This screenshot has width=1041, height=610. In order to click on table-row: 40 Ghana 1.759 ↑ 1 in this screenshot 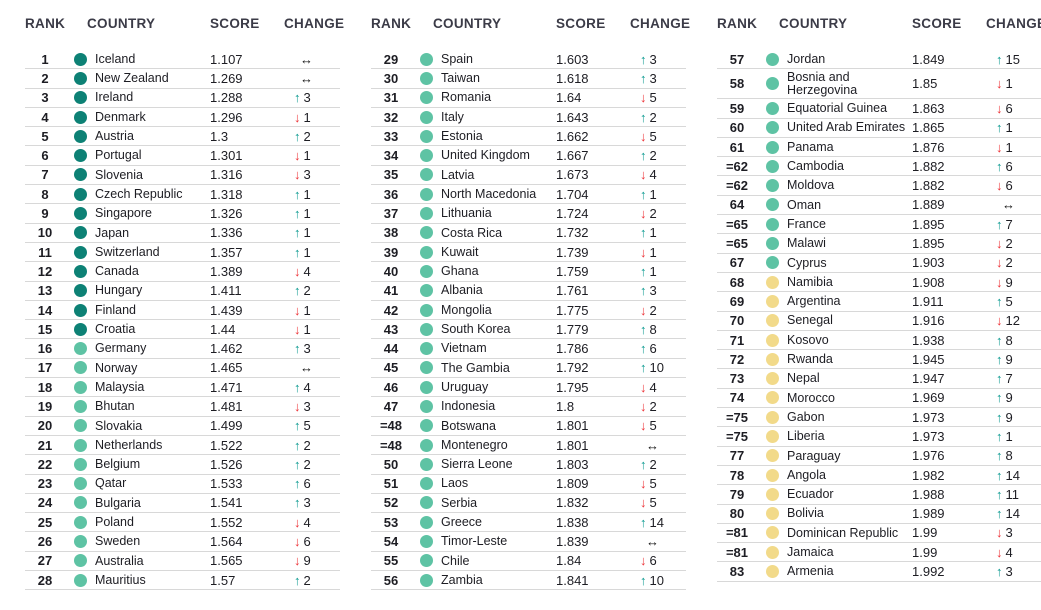, I will do `click(528, 272)`.